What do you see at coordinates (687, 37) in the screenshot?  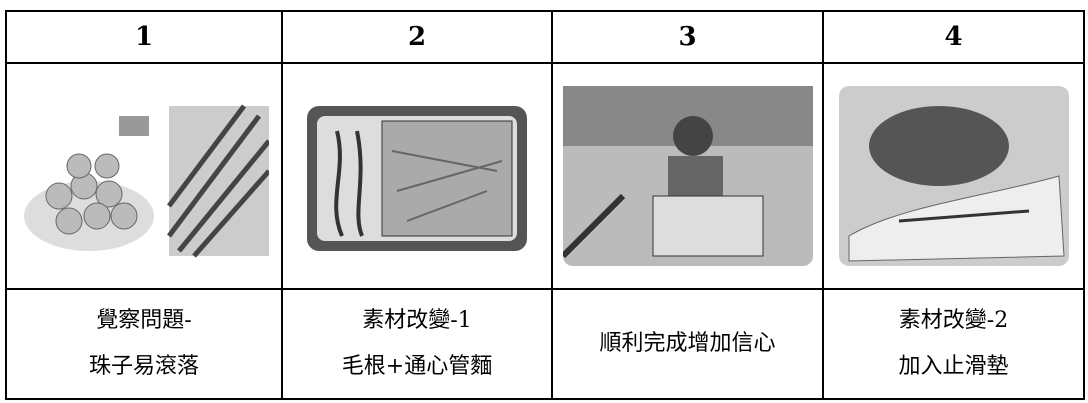 I see `header-cell: 3` at bounding box center [687, 37].